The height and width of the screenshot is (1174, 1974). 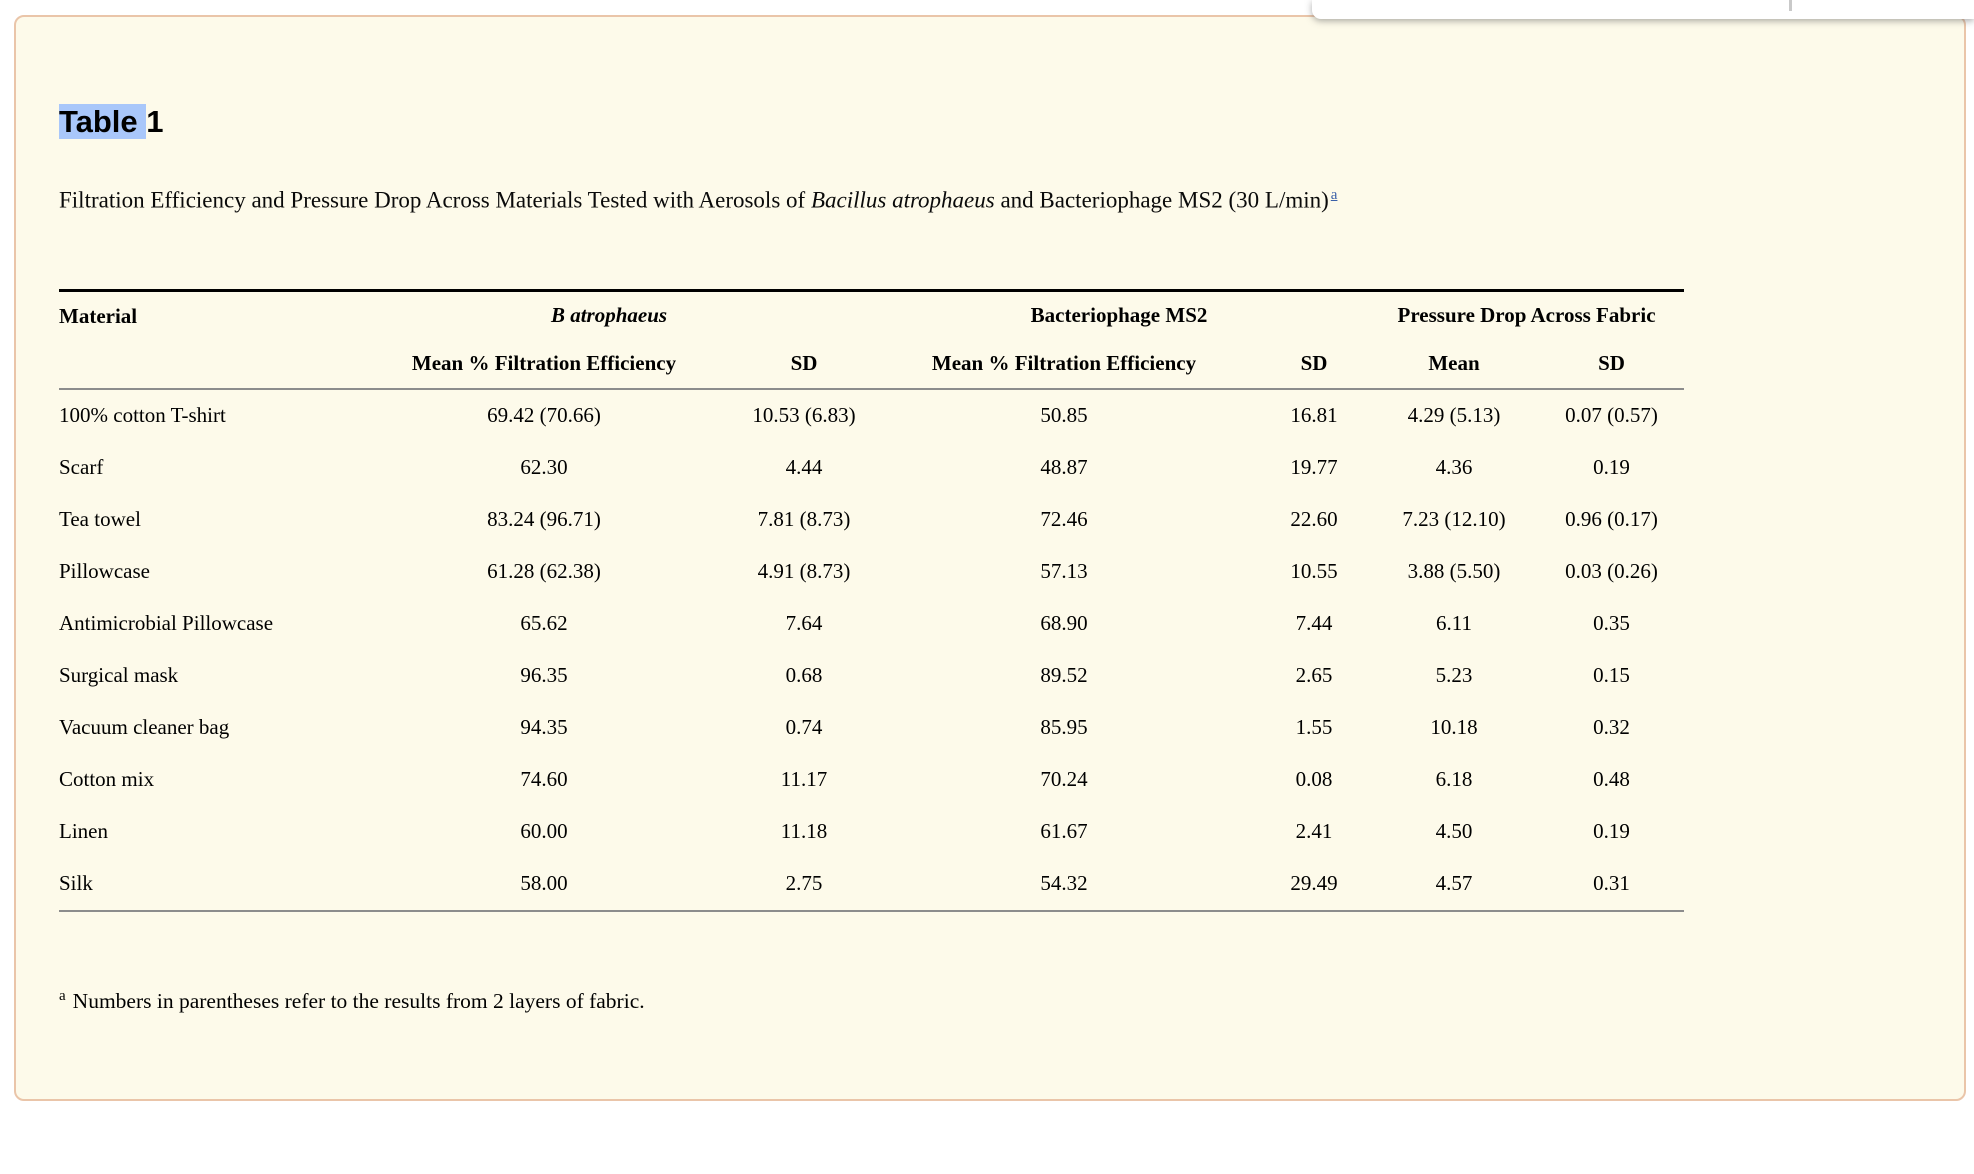 What do you see at coordinates (1454, 883) in the screenshot?
I see `value-cell: 4.57` at bounding box center [1454, 883].